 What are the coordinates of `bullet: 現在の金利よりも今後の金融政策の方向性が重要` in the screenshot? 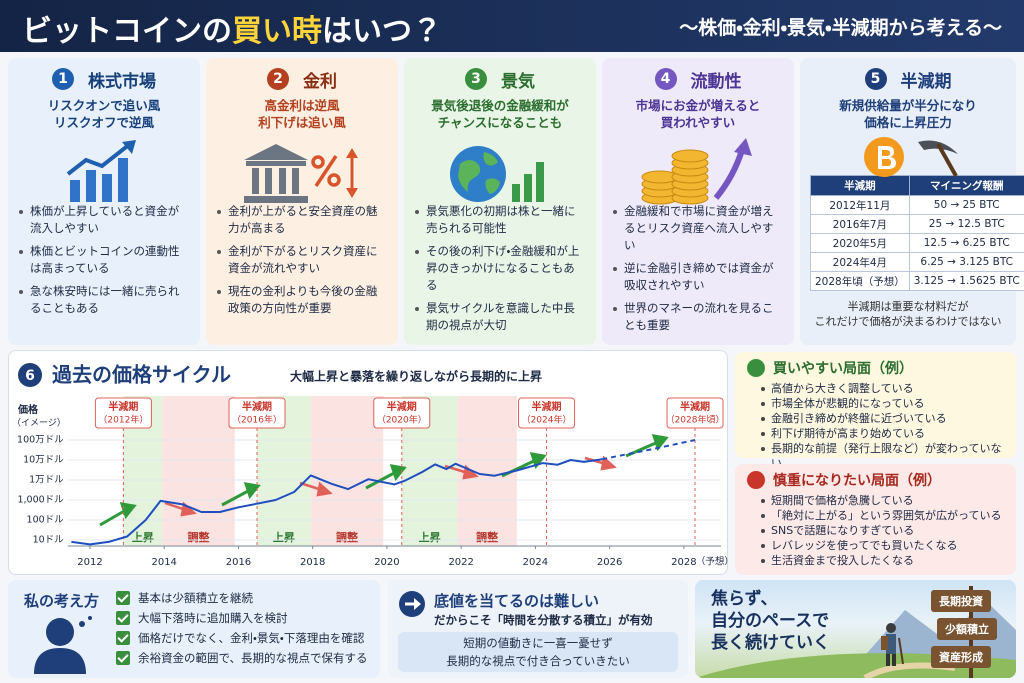 It's located at (302, 300).